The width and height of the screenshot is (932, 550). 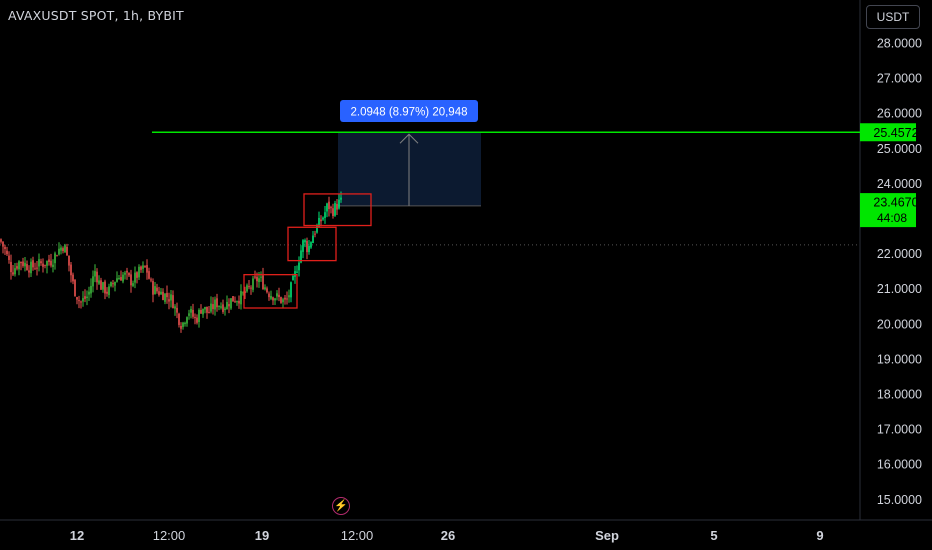 What do you see at coordinates (899, 44) in the screenshot?
I see `y-tick-label: 28.0000` at bounding box center [899, 44].